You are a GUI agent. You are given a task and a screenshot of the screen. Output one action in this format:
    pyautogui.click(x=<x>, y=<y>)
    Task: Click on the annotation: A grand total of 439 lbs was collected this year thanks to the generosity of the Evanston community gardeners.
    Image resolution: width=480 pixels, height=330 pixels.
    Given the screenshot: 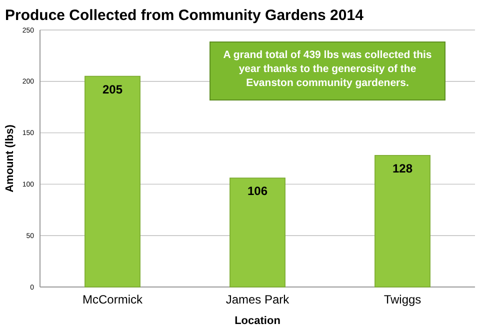 What is the action you would take?
    pyautogui.click(x=327, y=69)
    